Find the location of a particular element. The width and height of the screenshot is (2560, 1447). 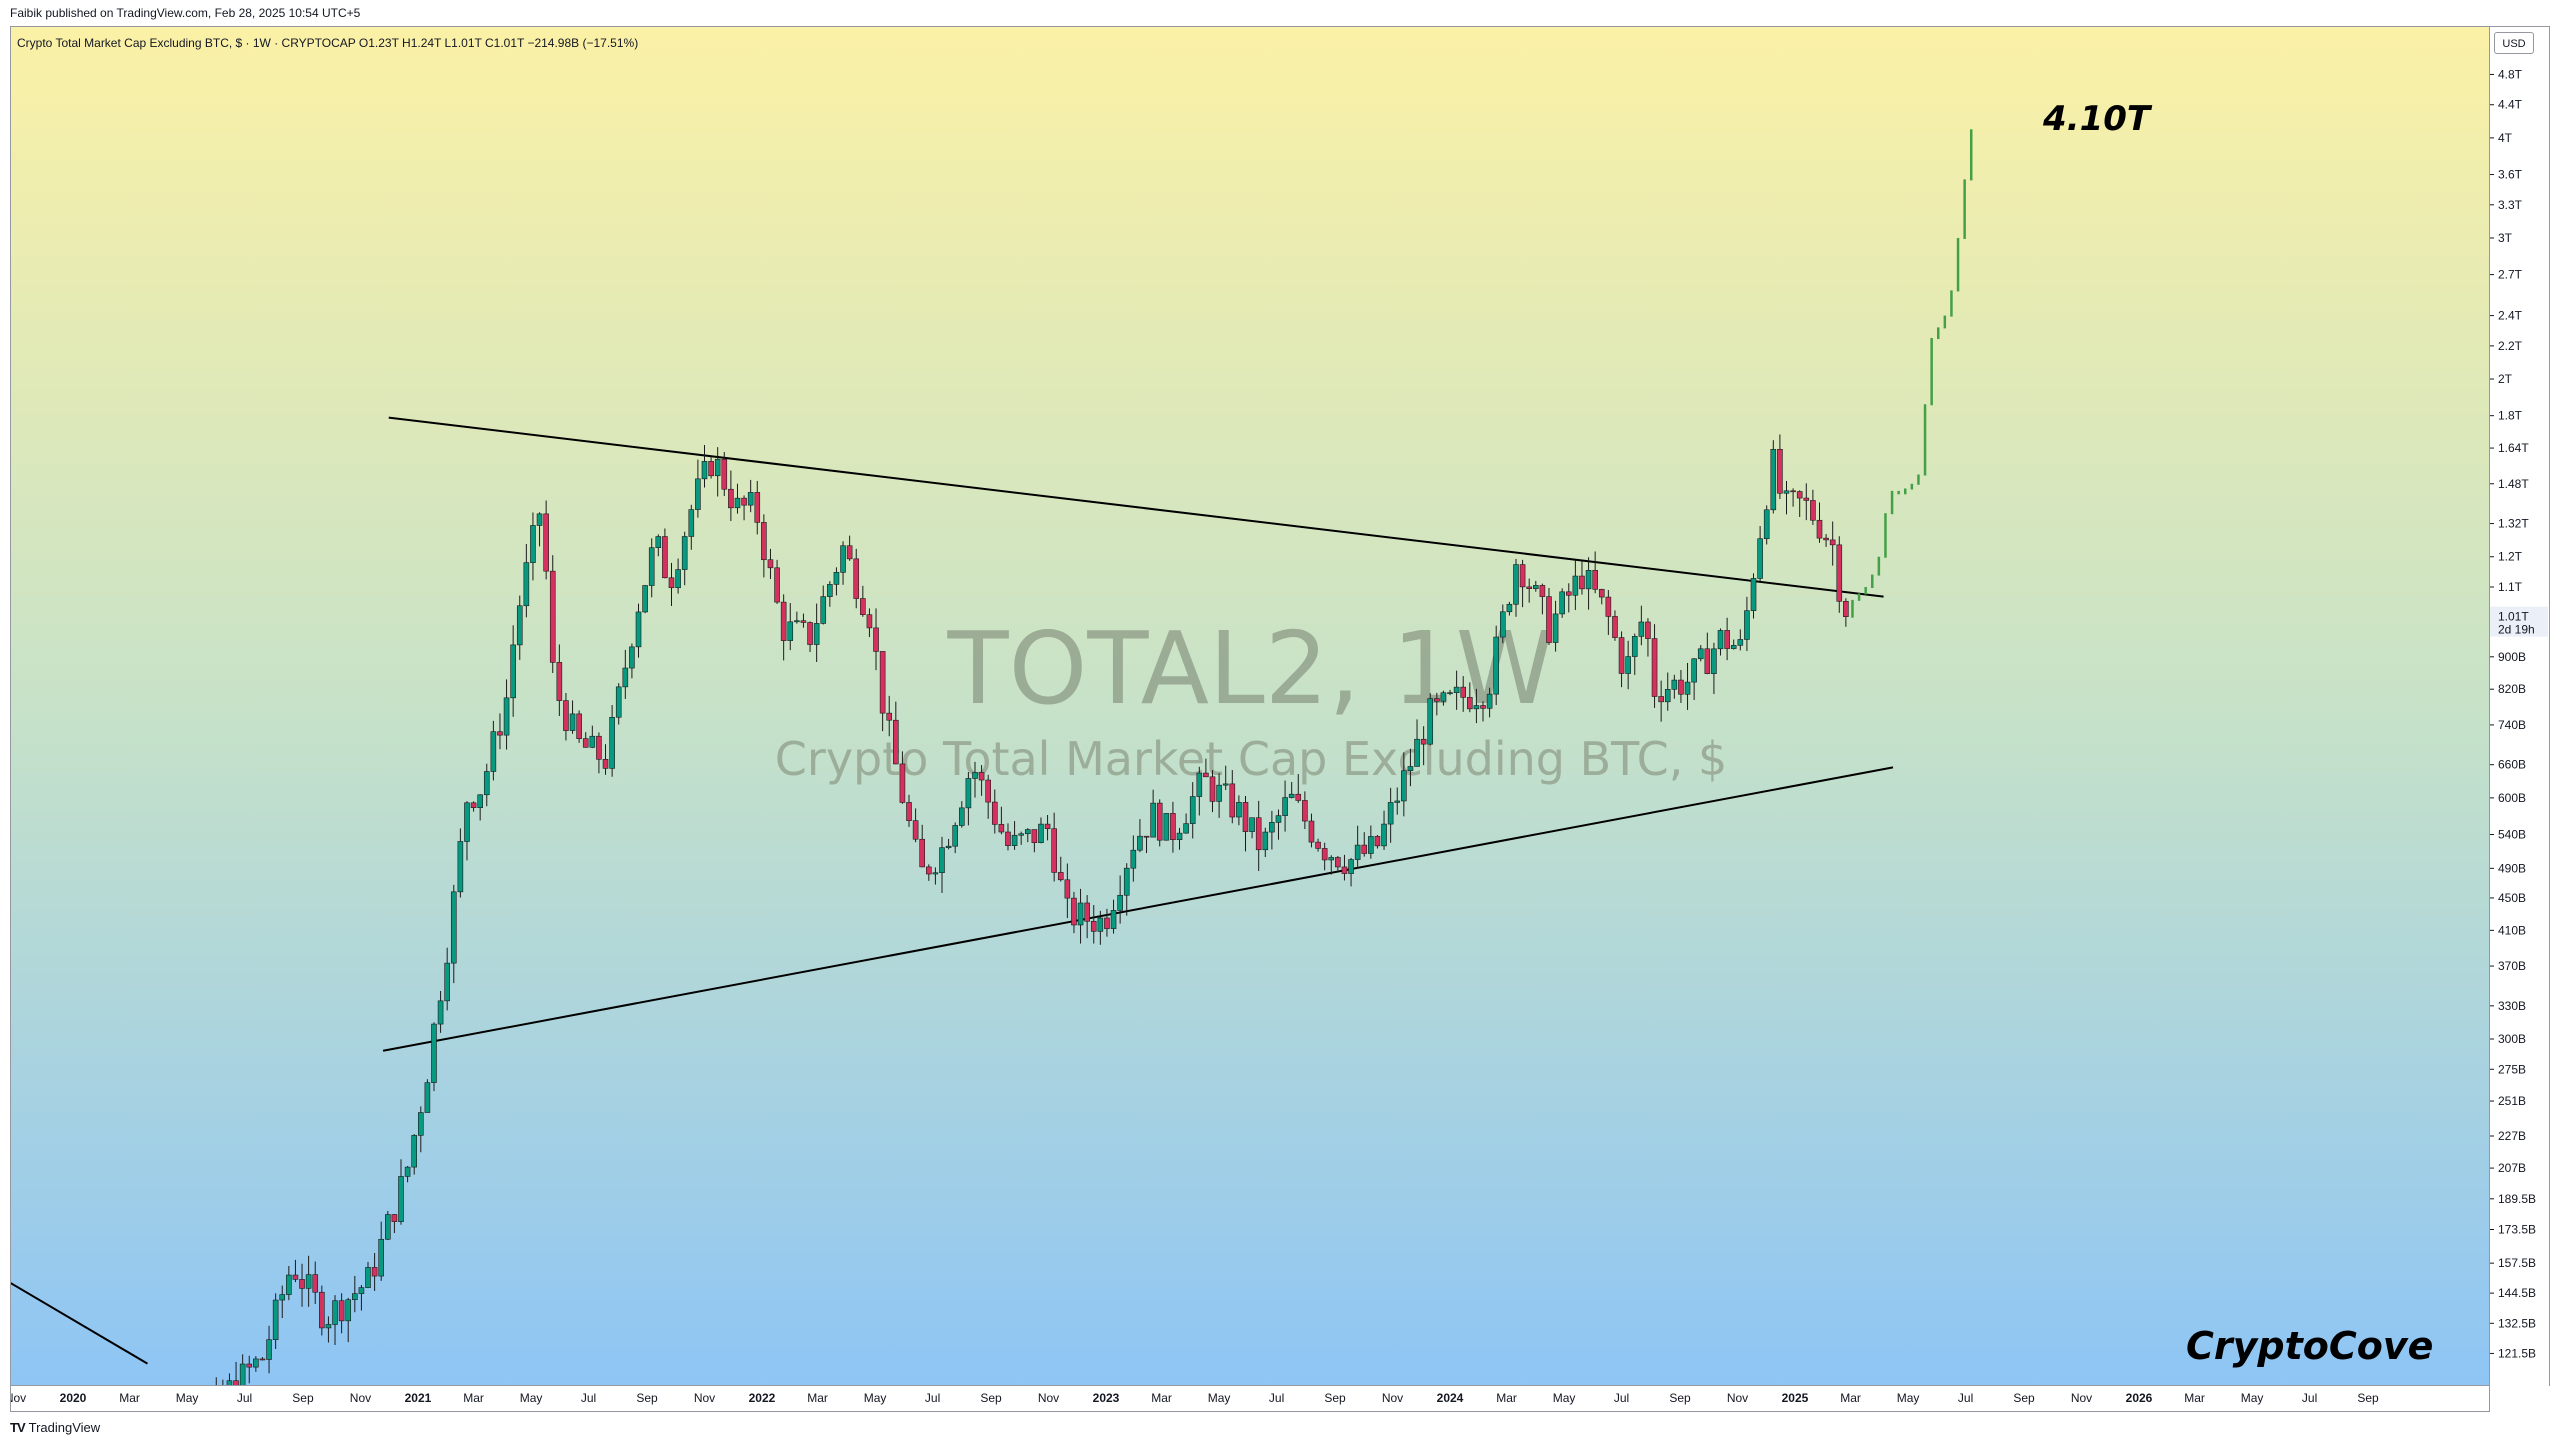

price-tick-label: 2.7T is located at coordinates (2510, 275).